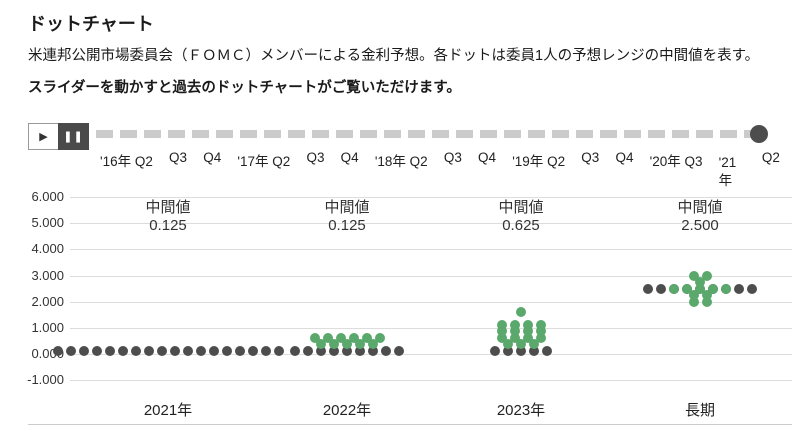  What do you see at coordinates (759, 134) in the screenshot?
I see `slider-handle` at bounding box center [759, 134].